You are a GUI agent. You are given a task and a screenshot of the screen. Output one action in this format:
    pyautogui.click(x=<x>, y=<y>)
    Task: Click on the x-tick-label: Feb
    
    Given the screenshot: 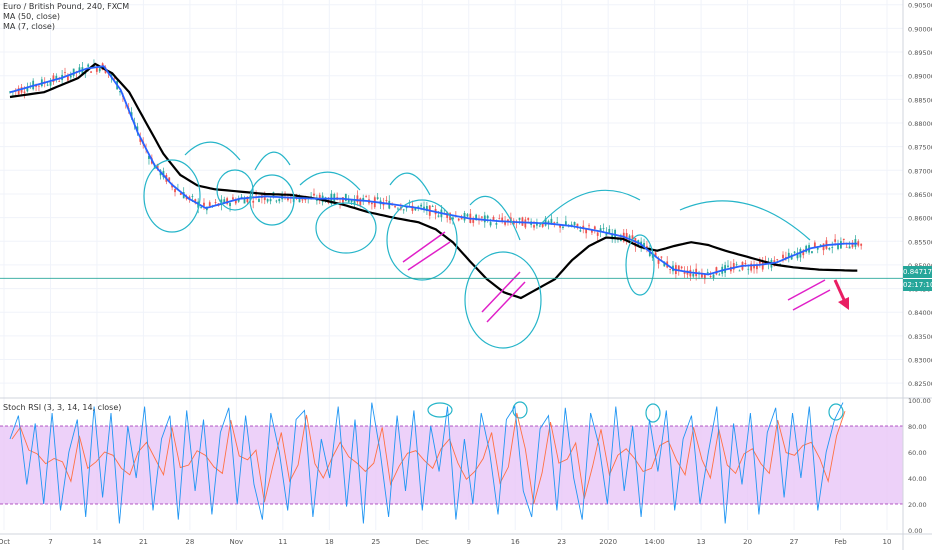 What is the action you would take?
    pyautogui.click(x=840, y=542)
    